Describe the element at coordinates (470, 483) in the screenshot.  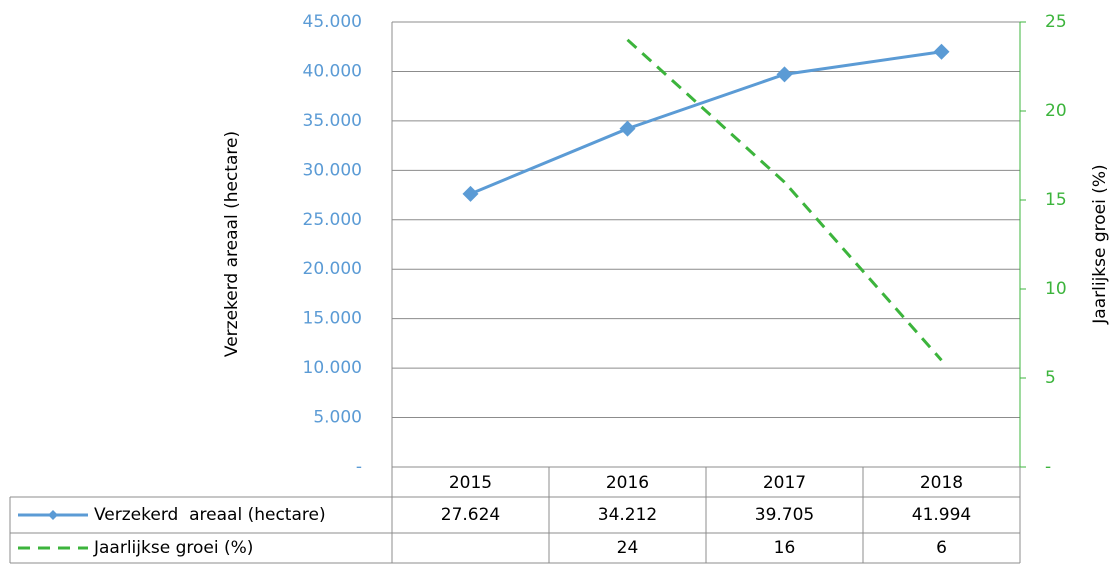
I see `x-tick-label: 2015` at that location.